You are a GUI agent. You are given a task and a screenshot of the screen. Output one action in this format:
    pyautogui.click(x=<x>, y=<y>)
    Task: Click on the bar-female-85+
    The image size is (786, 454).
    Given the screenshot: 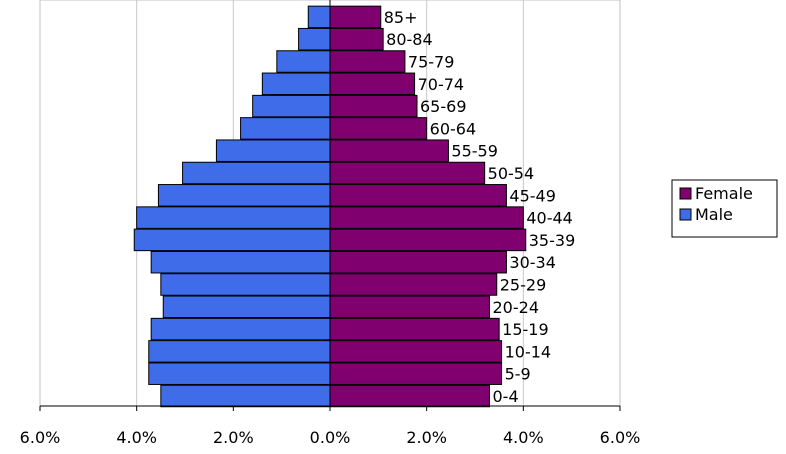 What is the action you would take?
    pyautogui.click(x=355, y=17)
    